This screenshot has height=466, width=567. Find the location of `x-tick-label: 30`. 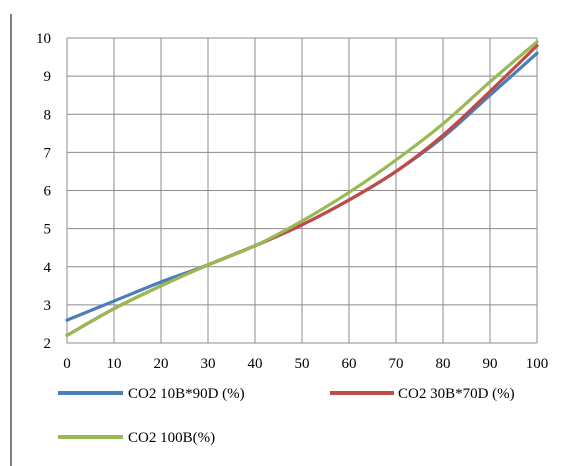

x-tick-label: 30 is located at coordinates (208, 364).